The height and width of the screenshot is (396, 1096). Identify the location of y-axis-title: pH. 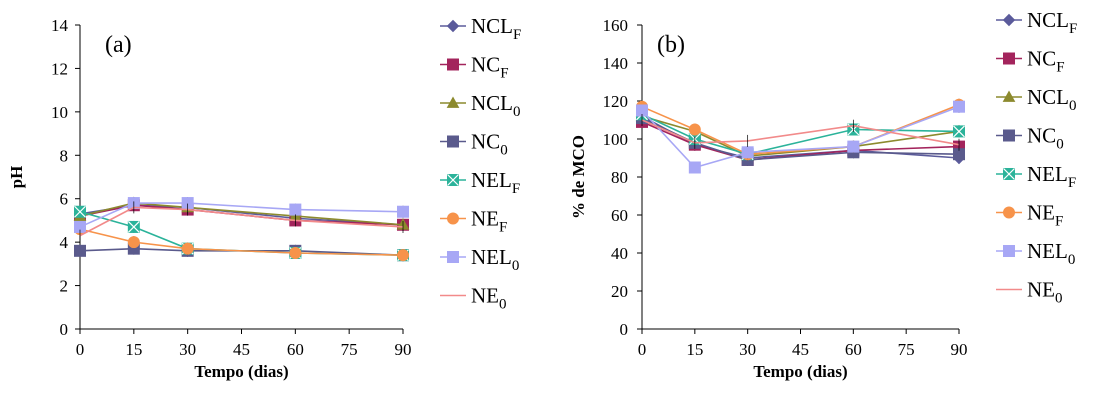
(16, 177).